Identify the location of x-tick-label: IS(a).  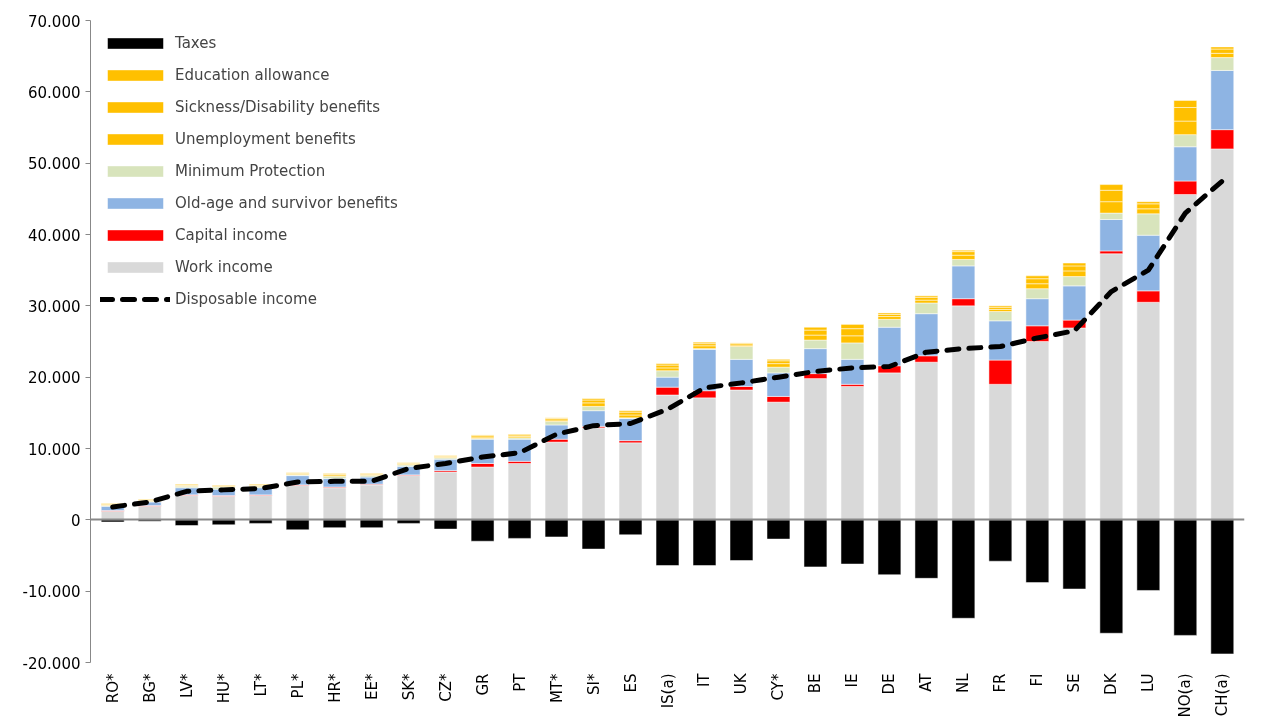
(667, 691).